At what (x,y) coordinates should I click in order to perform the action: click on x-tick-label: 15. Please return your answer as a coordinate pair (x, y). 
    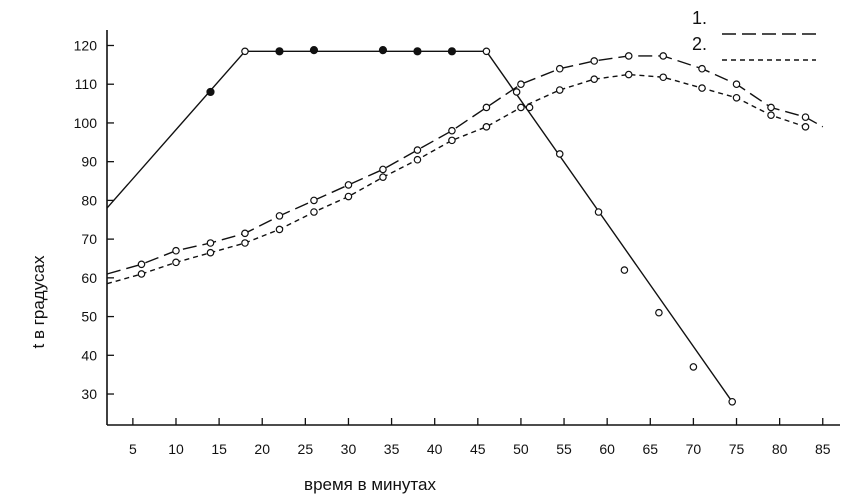
    Looking at the image, I should click on (219, 449).